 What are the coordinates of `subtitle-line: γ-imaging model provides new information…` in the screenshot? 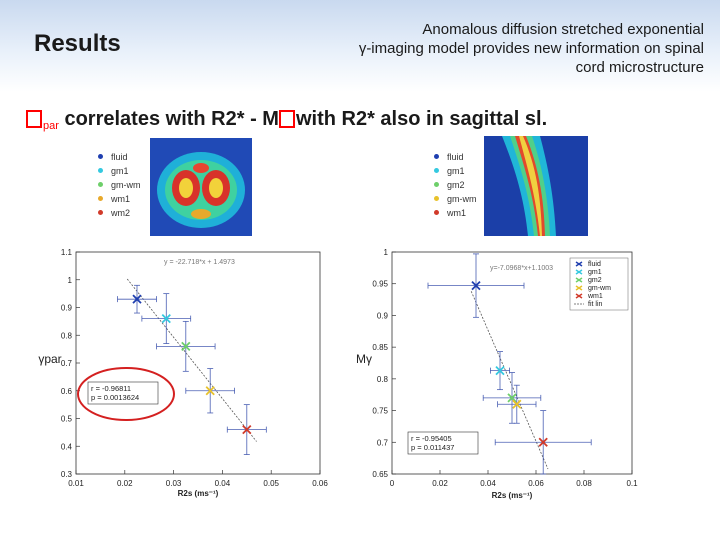 It's located at (531, 48).